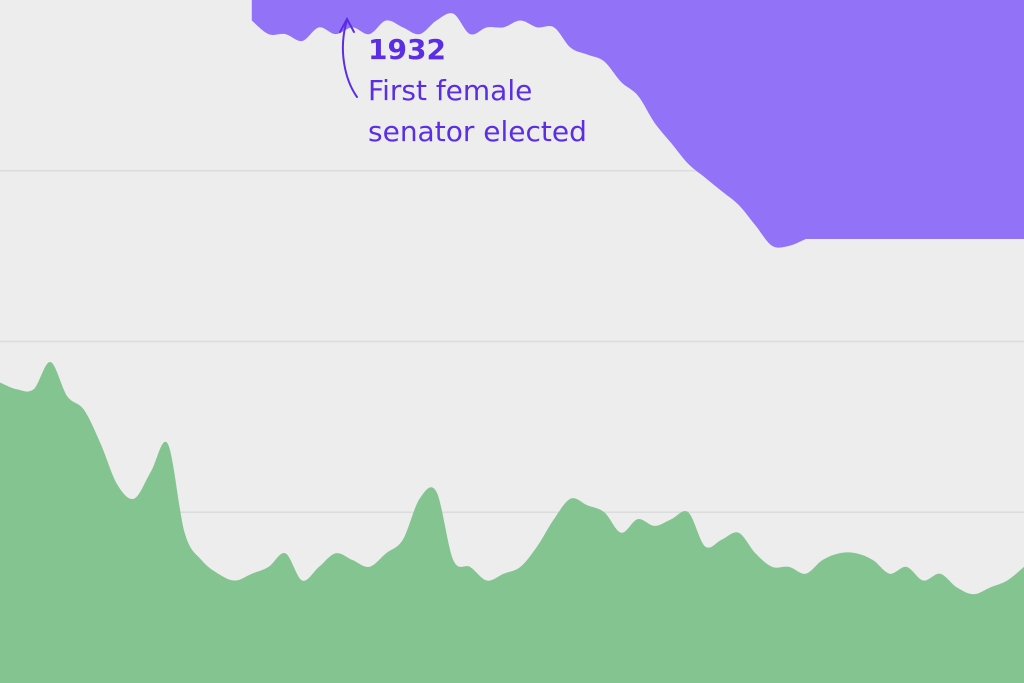 The image size is (1024, 683). I want to click on annotation-line-2: senator elected, so click(477, 131).